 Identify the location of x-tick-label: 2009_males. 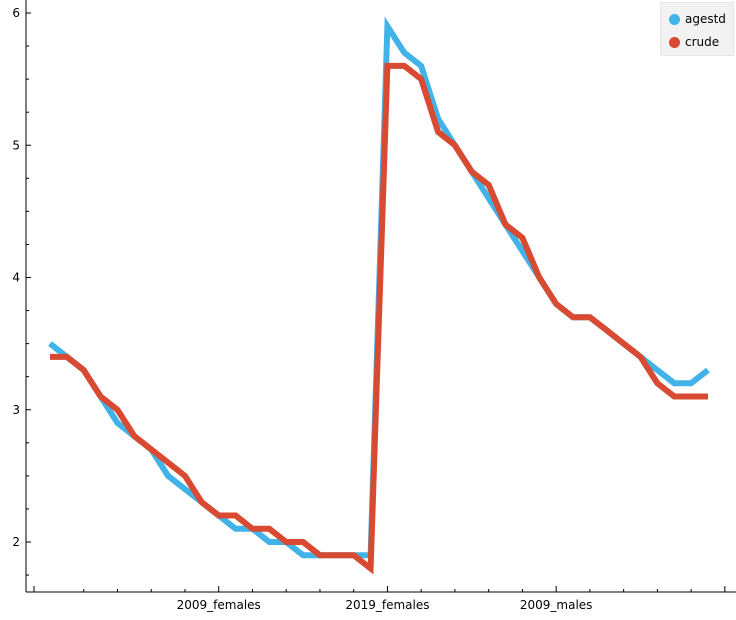
(556, 605).